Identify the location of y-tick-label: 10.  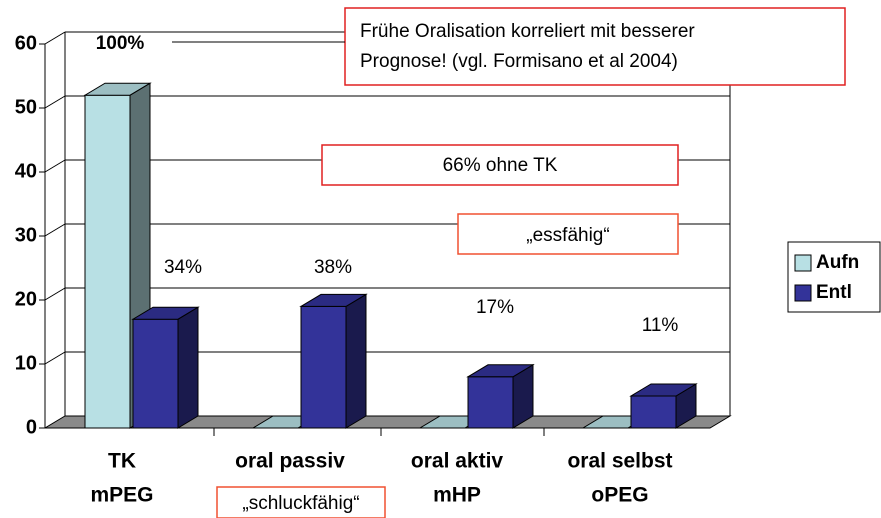
(26, 363).